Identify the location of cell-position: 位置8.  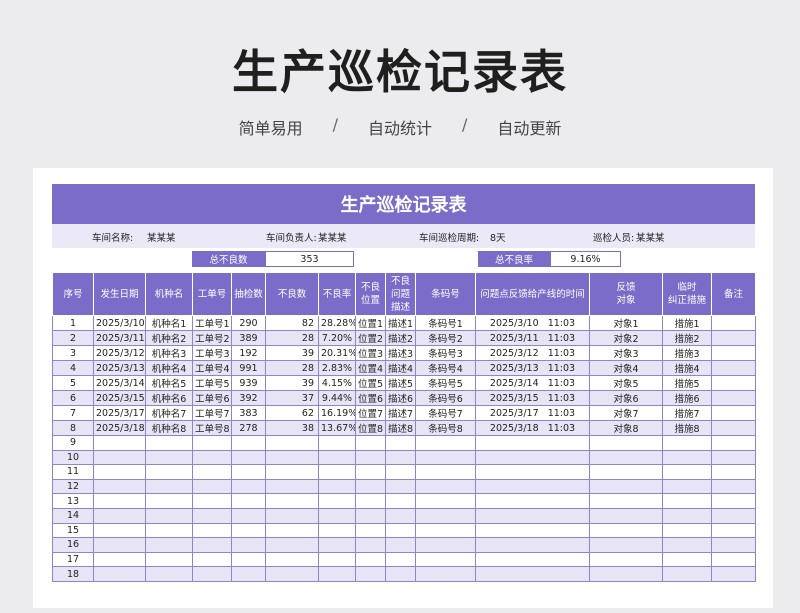
(370, 428).